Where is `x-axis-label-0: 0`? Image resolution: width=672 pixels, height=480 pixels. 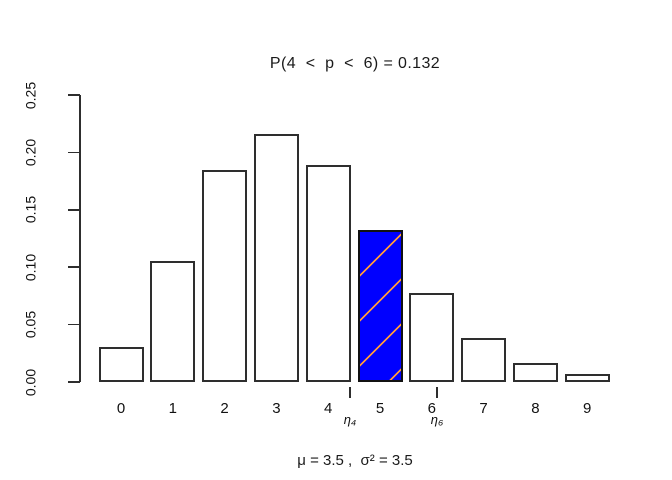 x-axis-label-0: 0 is located at coordinates (121, 408).